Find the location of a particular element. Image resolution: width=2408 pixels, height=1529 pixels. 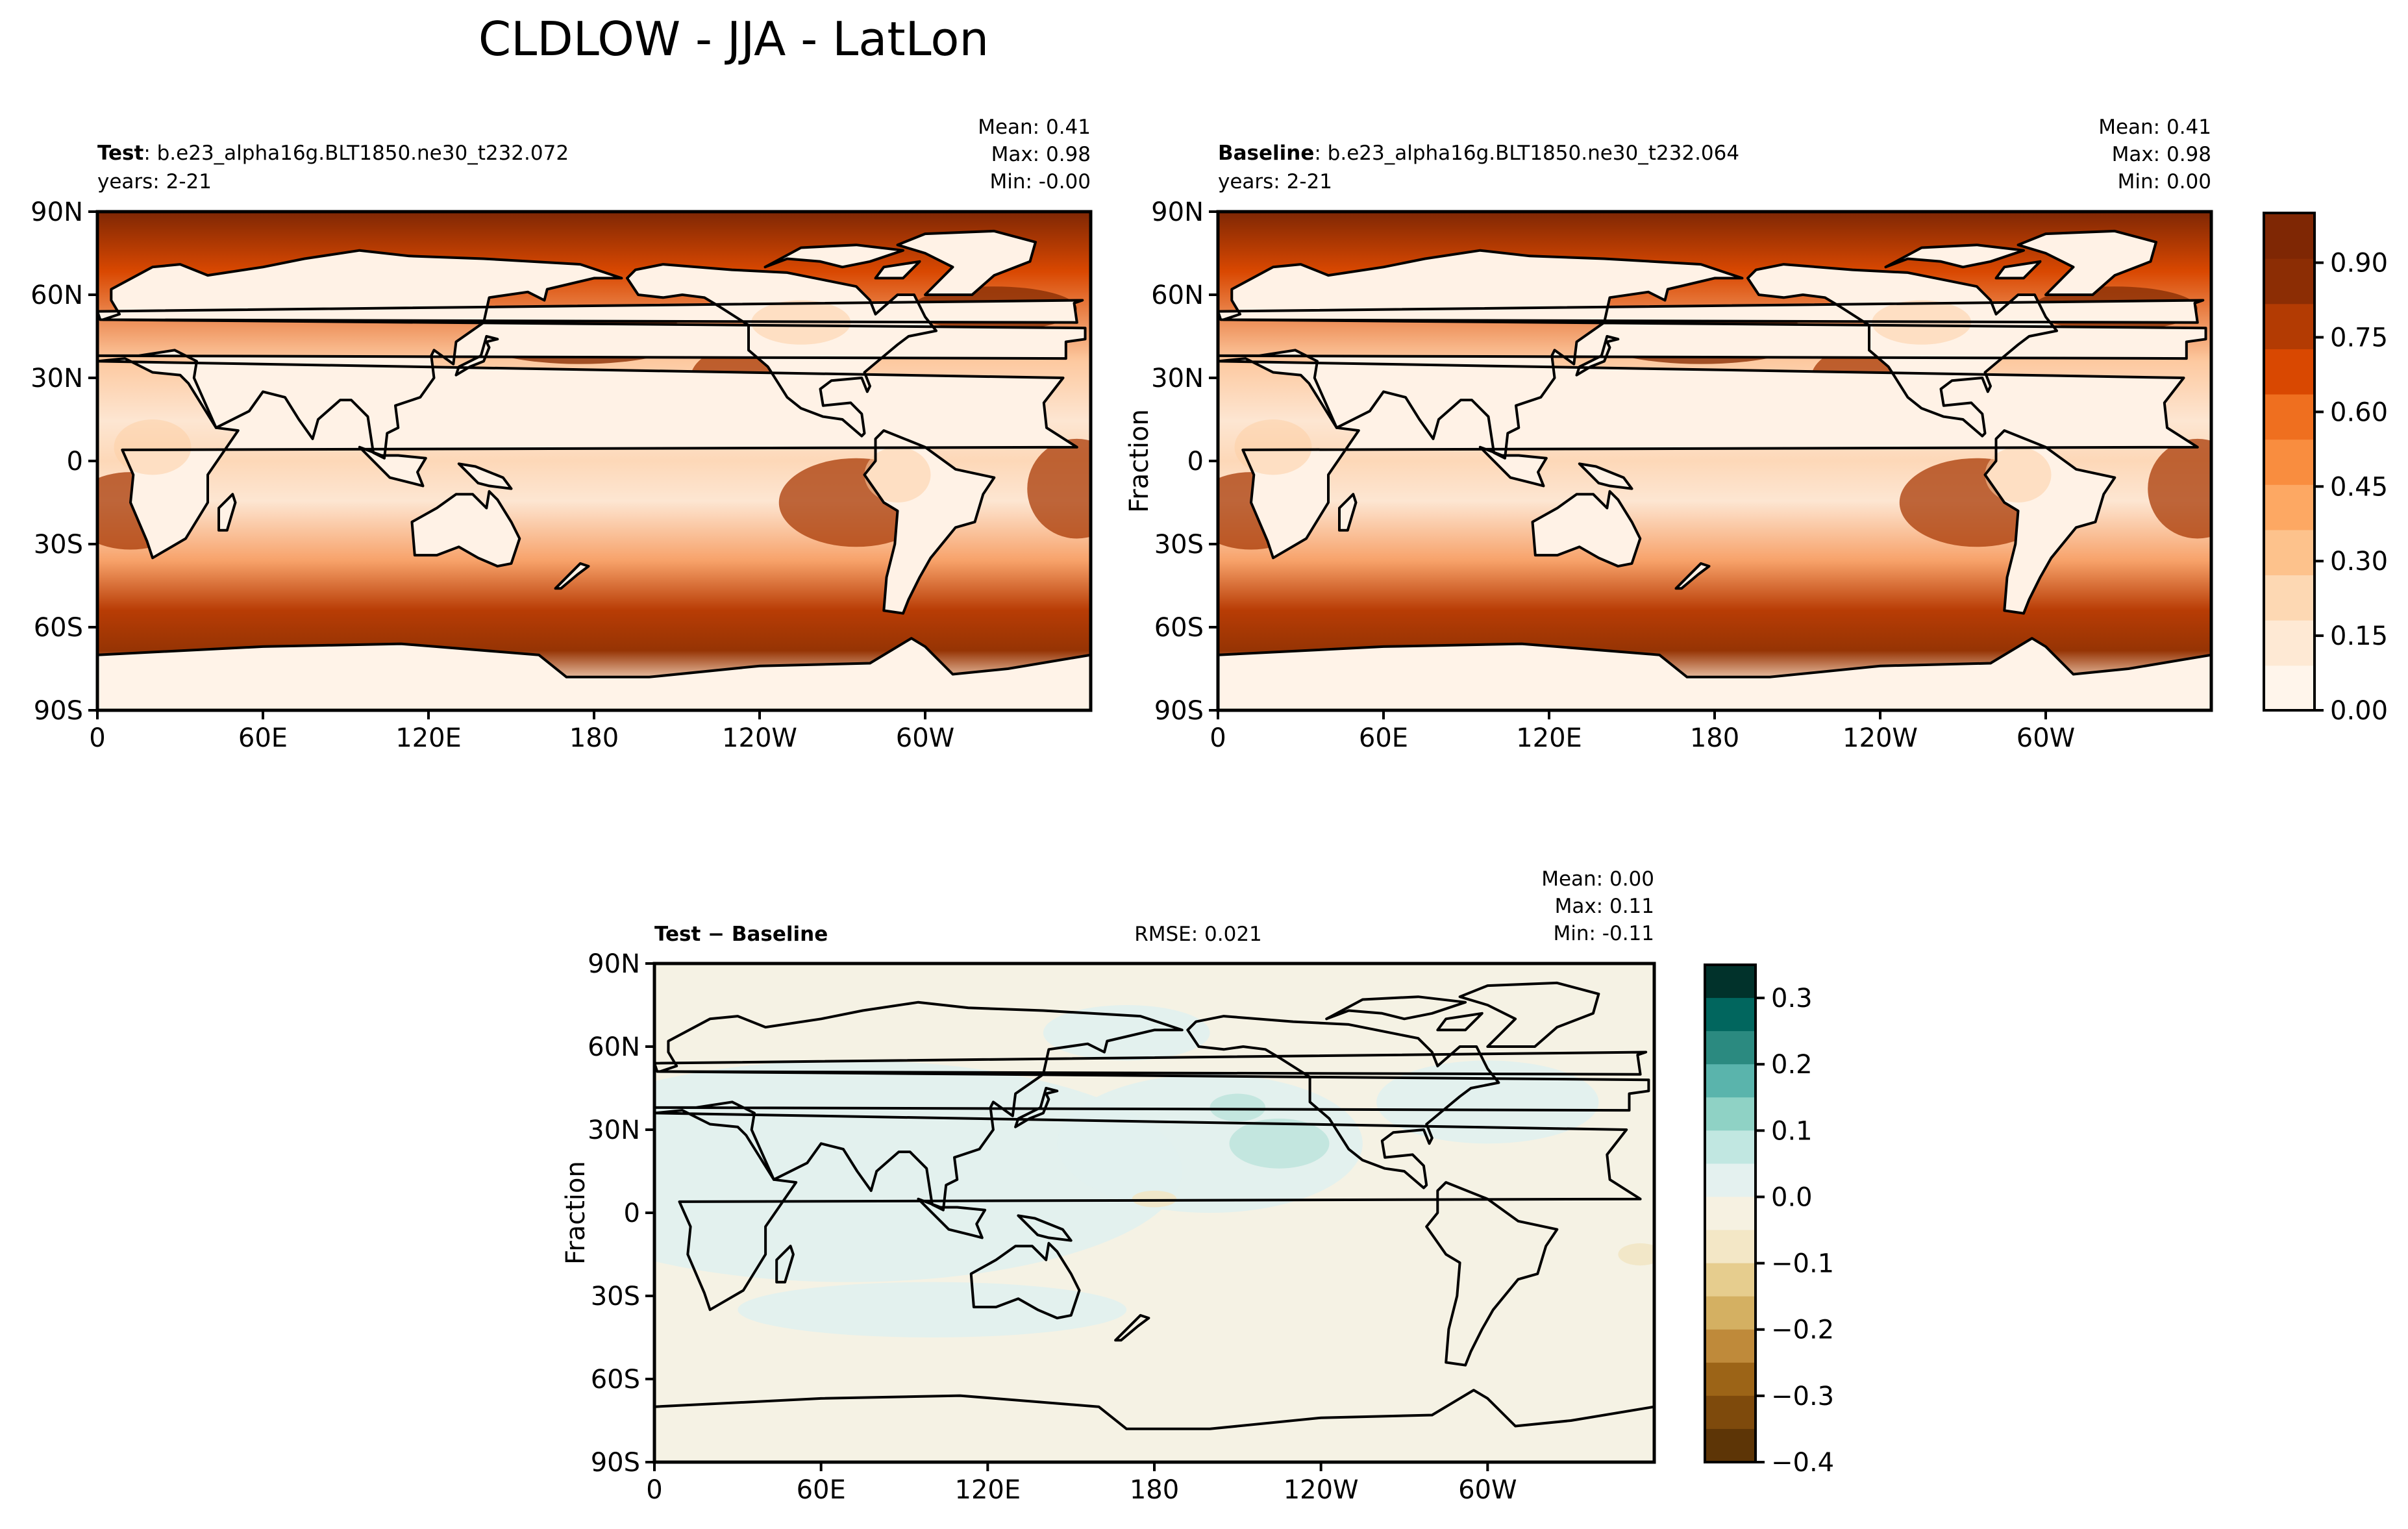

panel-title-bold: Test − Baseline is located at coordinates (741, 934).